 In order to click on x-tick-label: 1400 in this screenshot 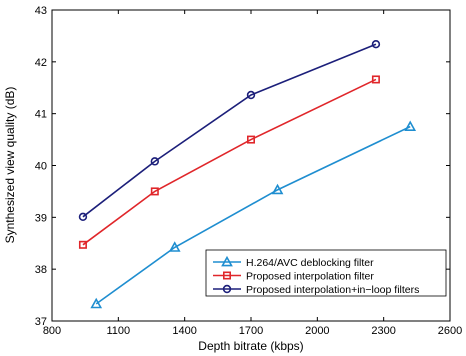, I will do `click(184, 331)`.